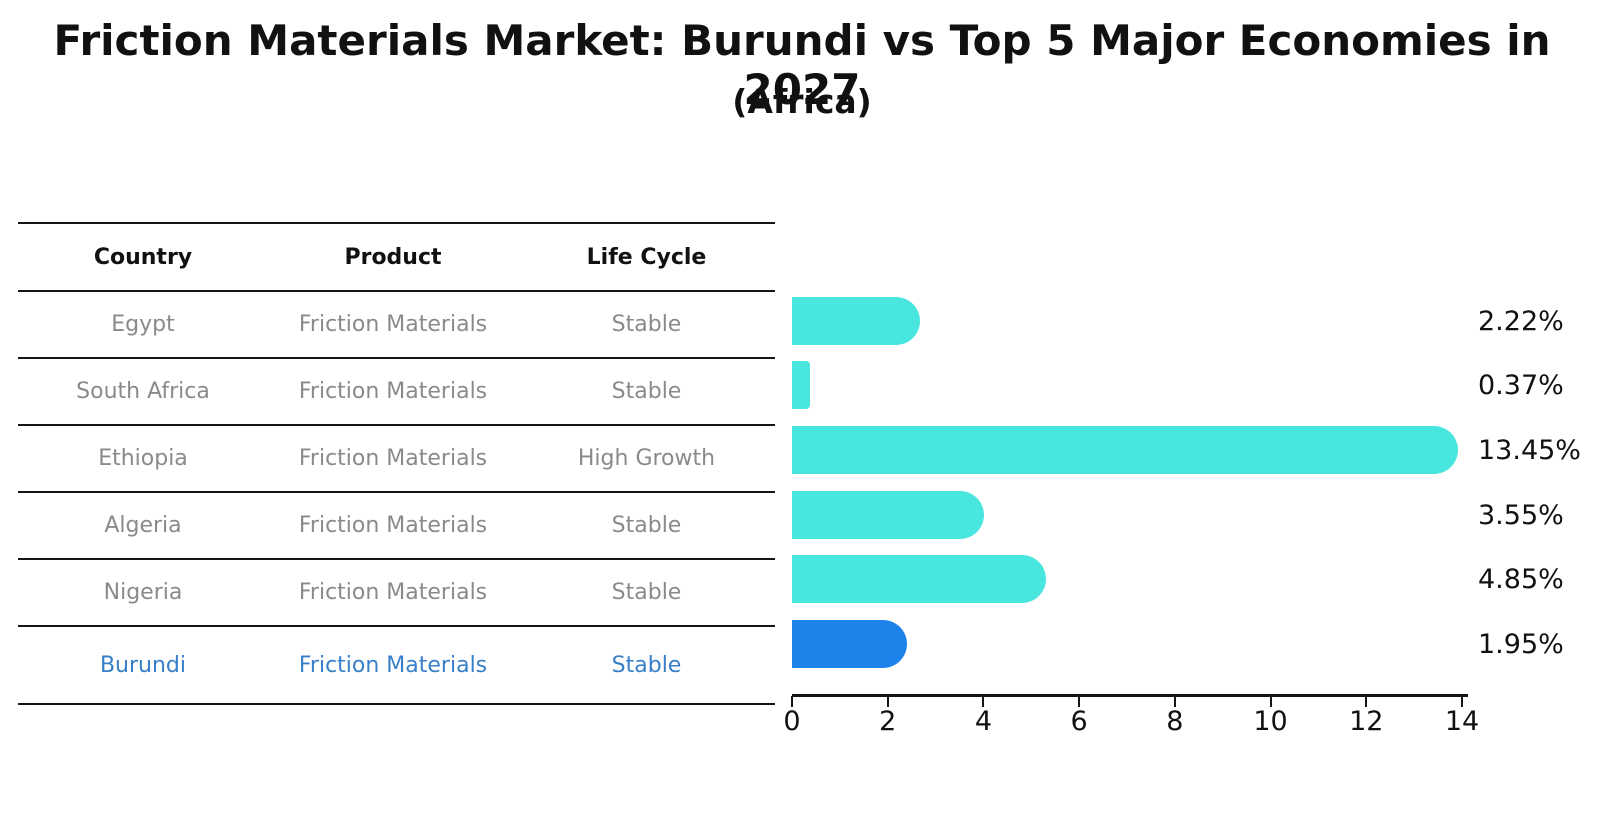  Describe the element at coordinates (1270, 721) in the screenshot. I see `x-axis-tick-label-10: 10` at that location.